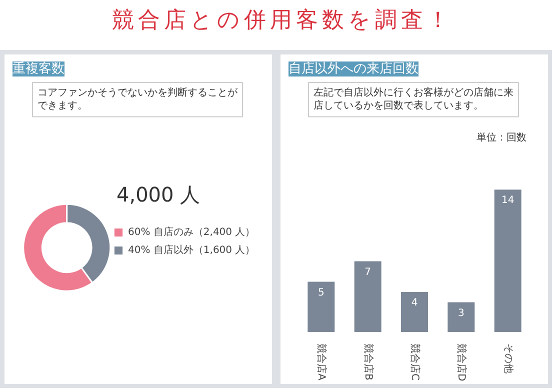 This screenshot has height=392, width=555. I want to click on chart-title: 重複客数, so click(38, 68).